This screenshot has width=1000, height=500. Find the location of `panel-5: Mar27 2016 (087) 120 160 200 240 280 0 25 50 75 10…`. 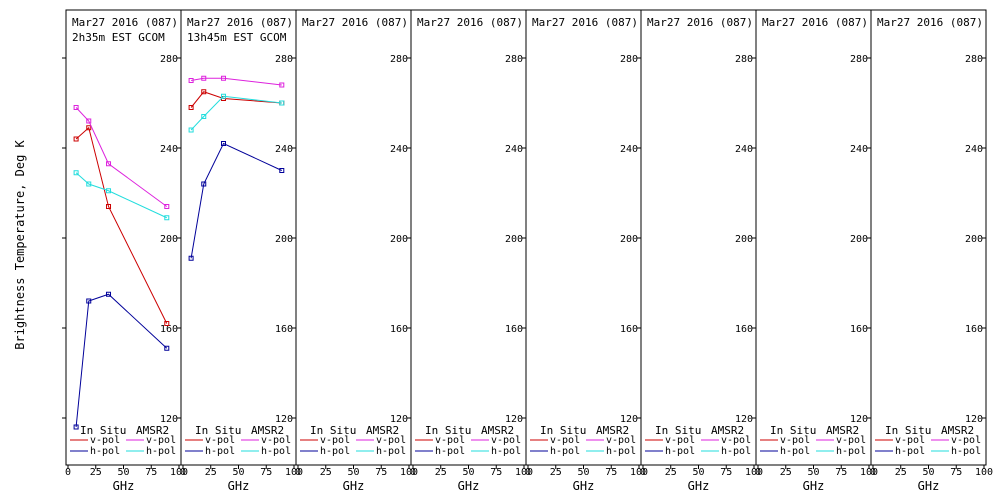

panel-5: Mar27 2016 (087) 120 160 200 240 280 0 25 50 75 10… is located at coordinates (586, 251).